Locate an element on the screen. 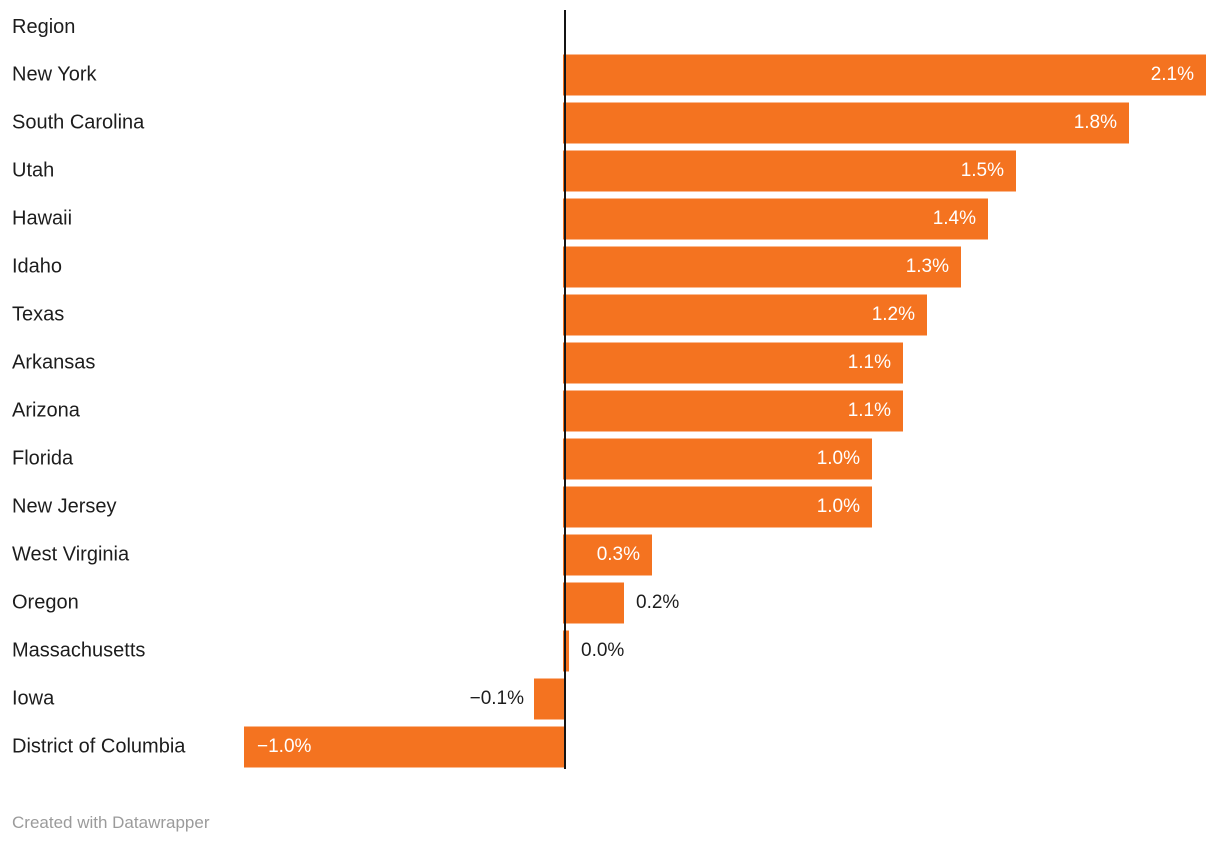 The height and width of the screenshot is (846, 1220). row-label: South Carolina is located at coordinates (78, 122).